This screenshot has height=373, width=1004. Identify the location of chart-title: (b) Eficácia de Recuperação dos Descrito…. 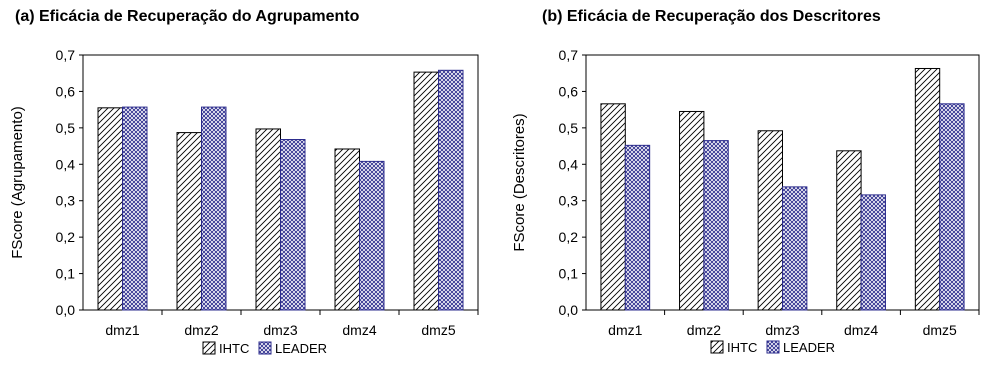
(711, 16).